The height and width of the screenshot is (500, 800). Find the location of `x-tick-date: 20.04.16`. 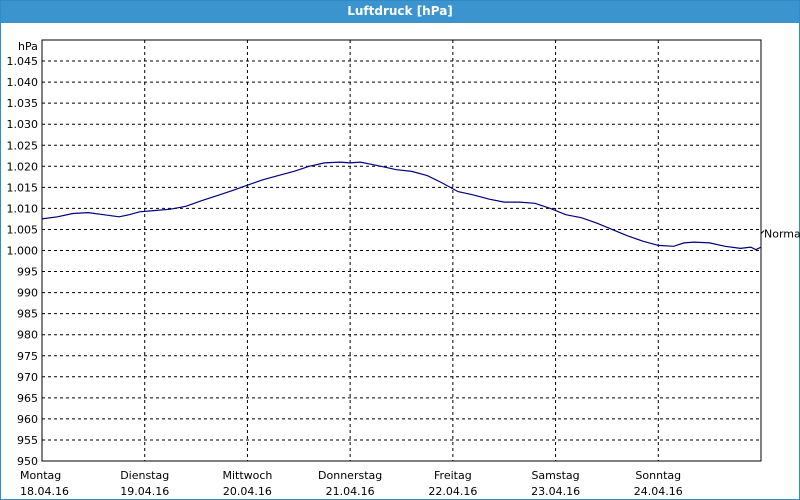

x-tick-date: 20.04.16 is located at coordinates (247, 491).